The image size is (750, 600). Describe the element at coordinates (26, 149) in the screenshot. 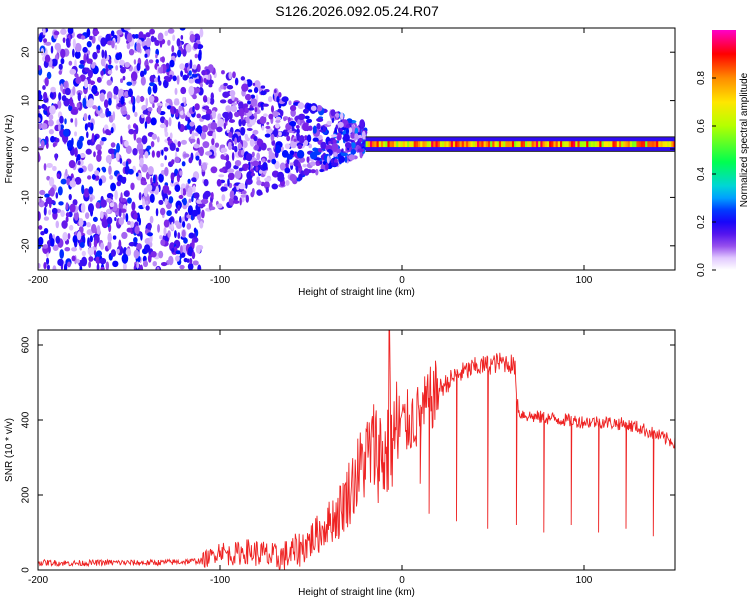

I see `top-ytick-label: 0` at that location.